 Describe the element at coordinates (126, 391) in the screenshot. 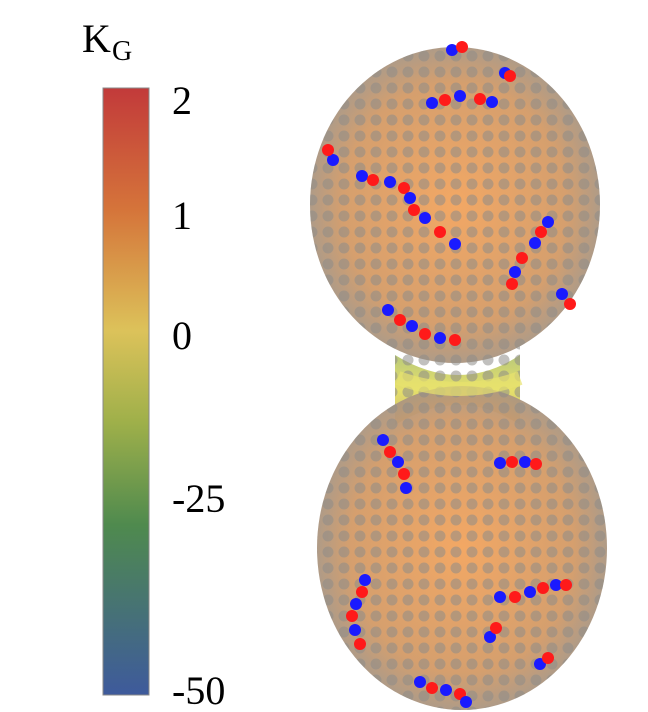

I see `colorbar-gradient` at that location.